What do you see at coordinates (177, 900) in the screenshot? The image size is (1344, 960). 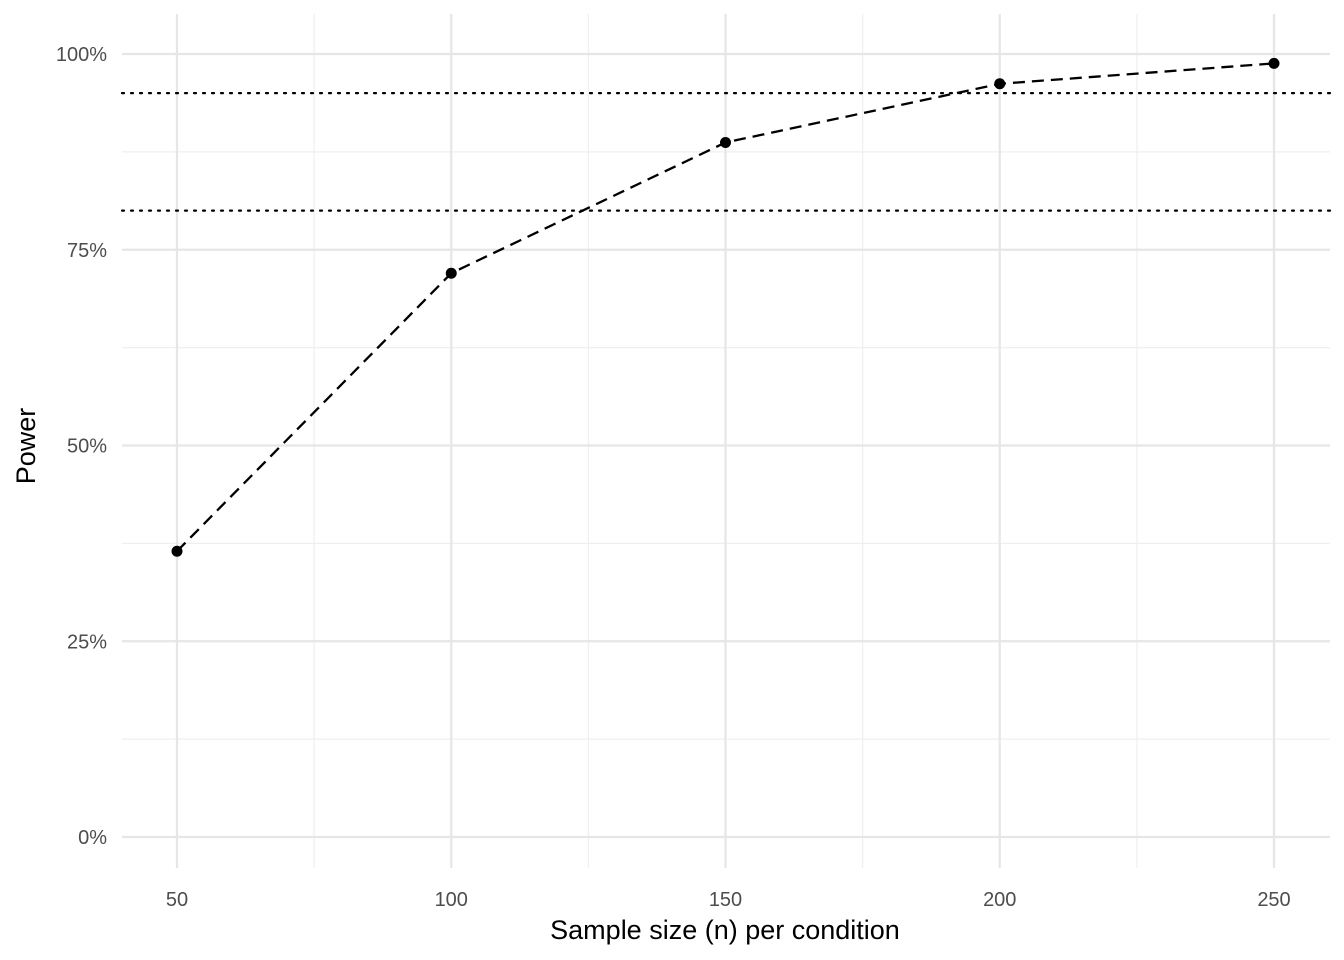 I see `x-tick-label: 50` at bounding box center [177, 900].